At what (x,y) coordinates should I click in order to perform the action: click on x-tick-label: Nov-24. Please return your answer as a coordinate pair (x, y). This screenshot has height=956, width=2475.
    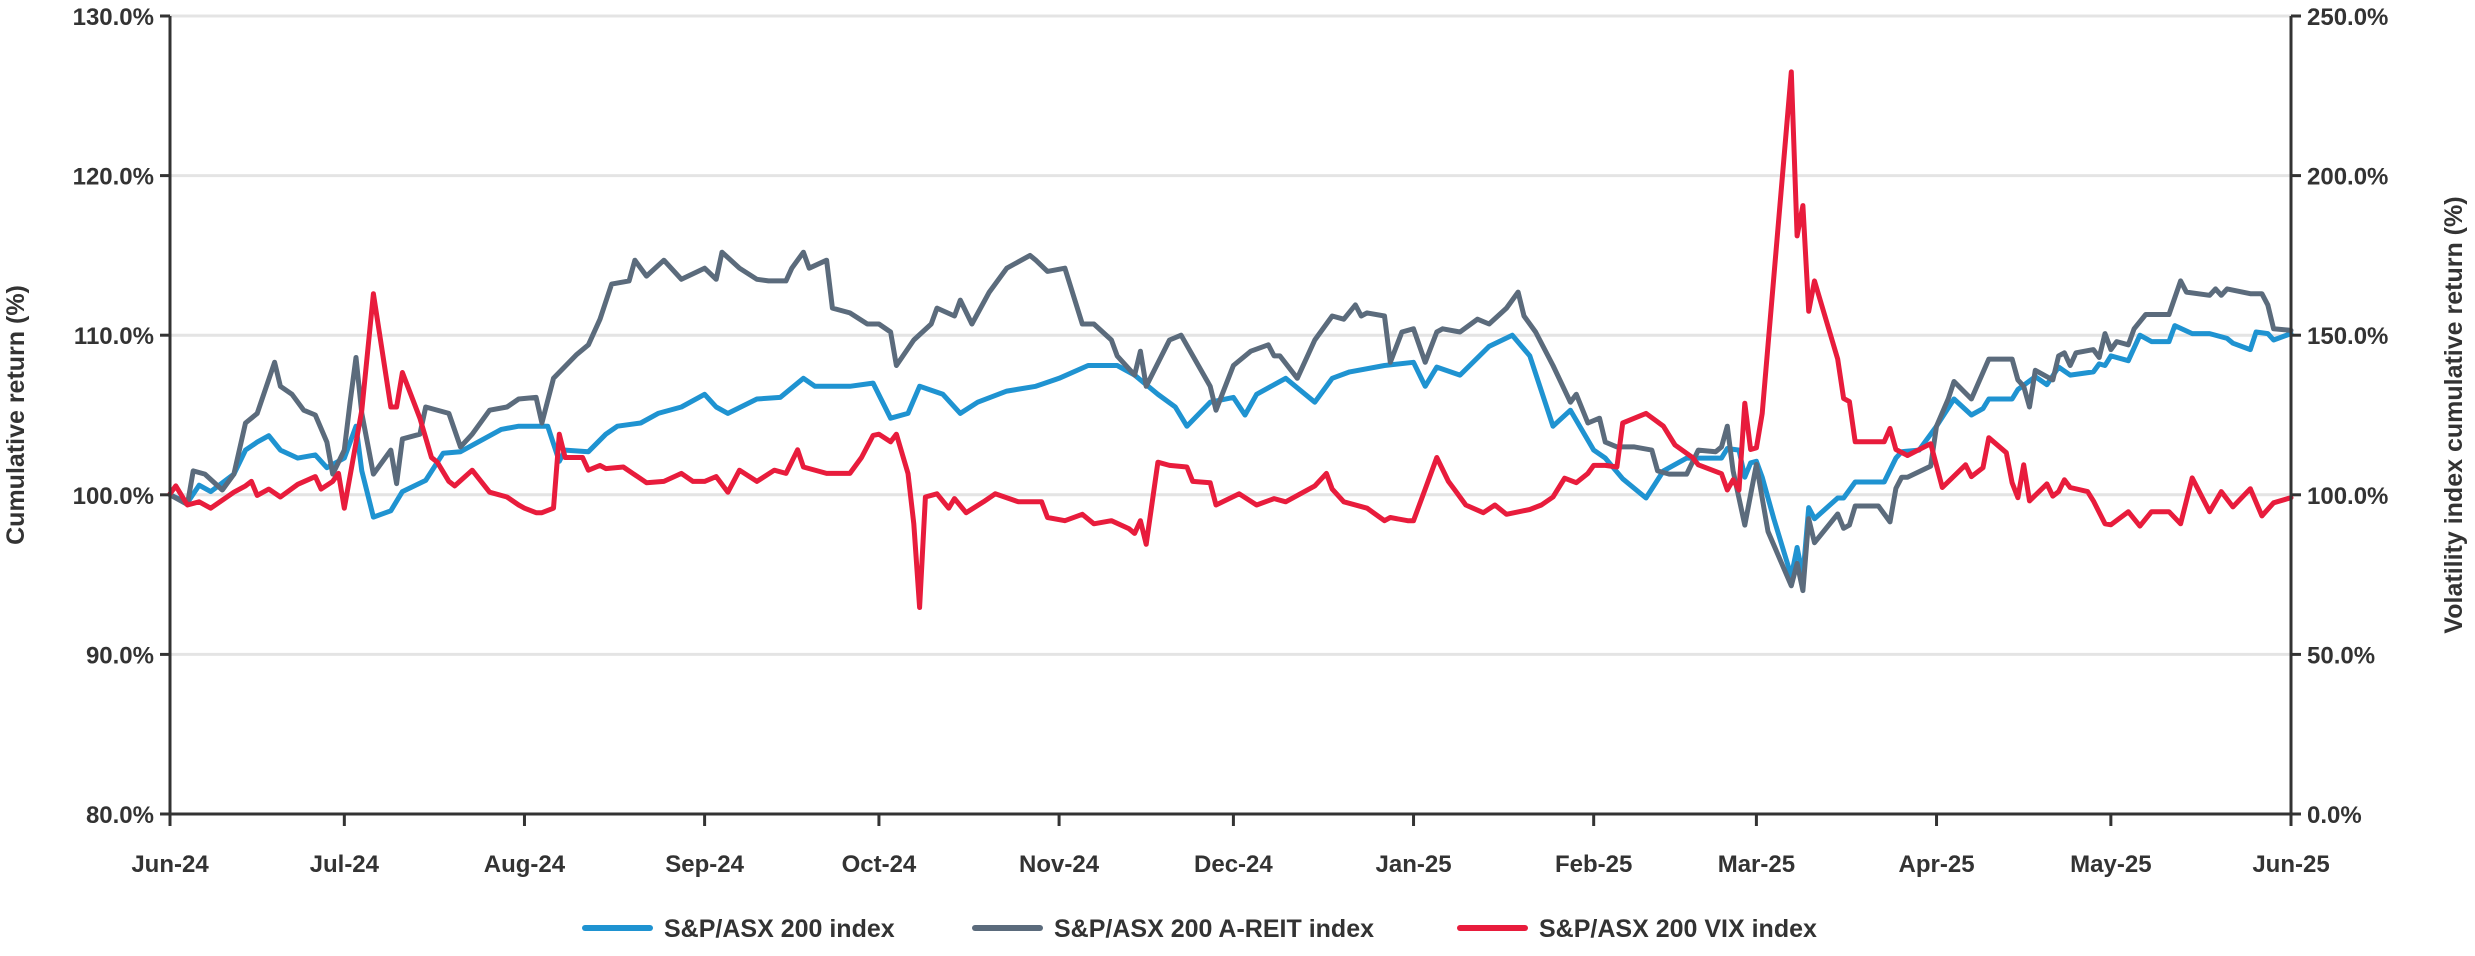
    Looking at the image, I should click on (1059, 864).